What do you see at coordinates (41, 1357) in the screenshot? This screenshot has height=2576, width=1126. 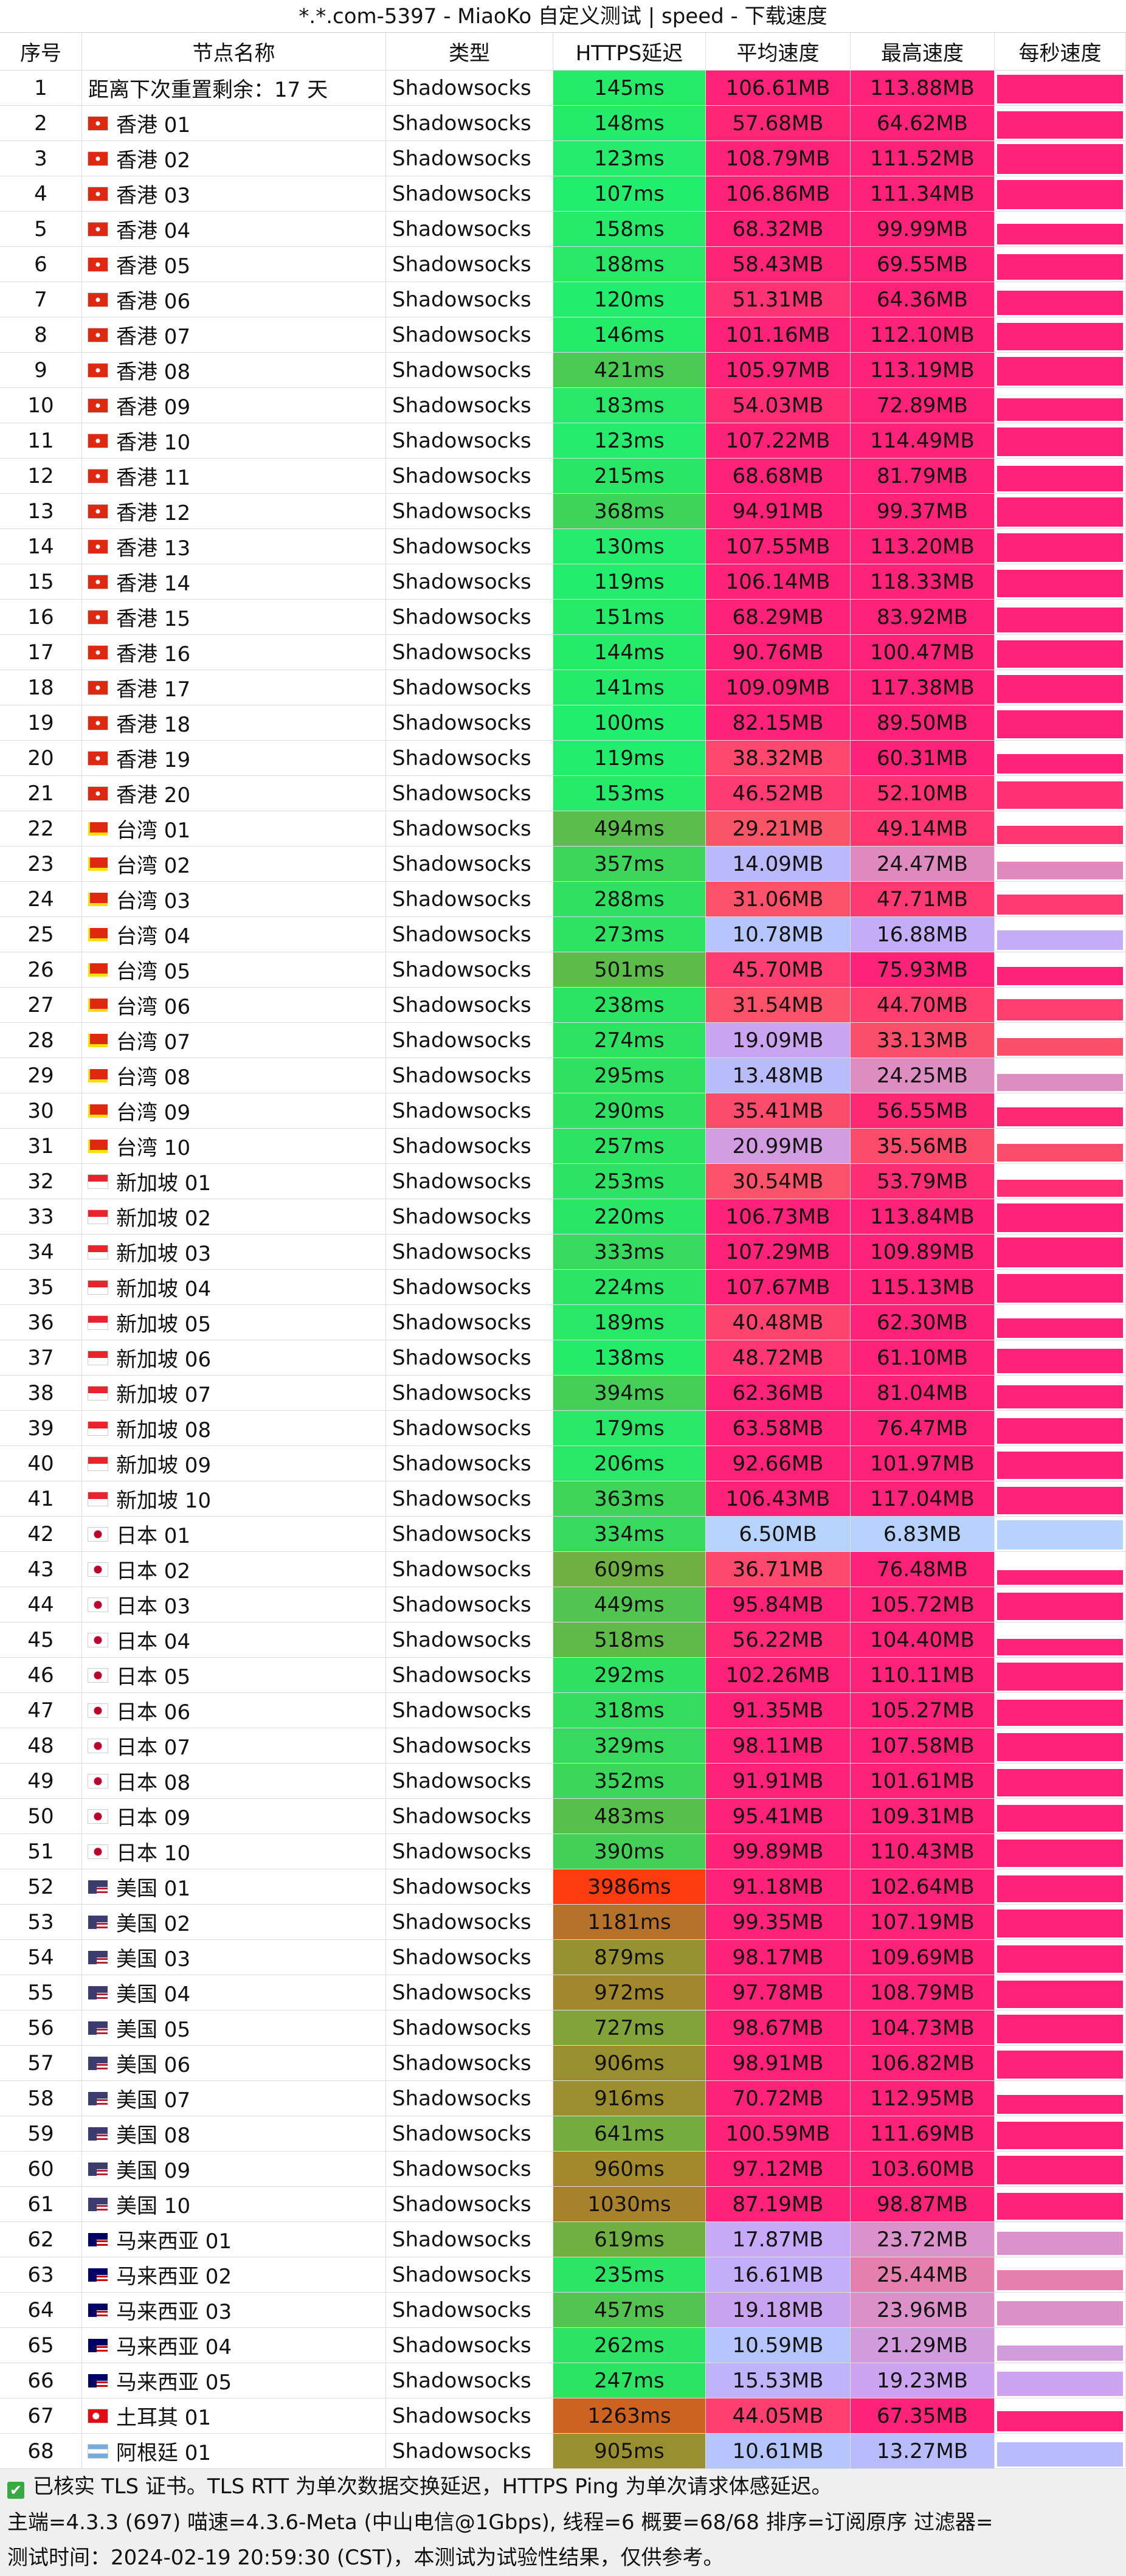 I see `index-cell: 37` at bounding box center [41, 1357].